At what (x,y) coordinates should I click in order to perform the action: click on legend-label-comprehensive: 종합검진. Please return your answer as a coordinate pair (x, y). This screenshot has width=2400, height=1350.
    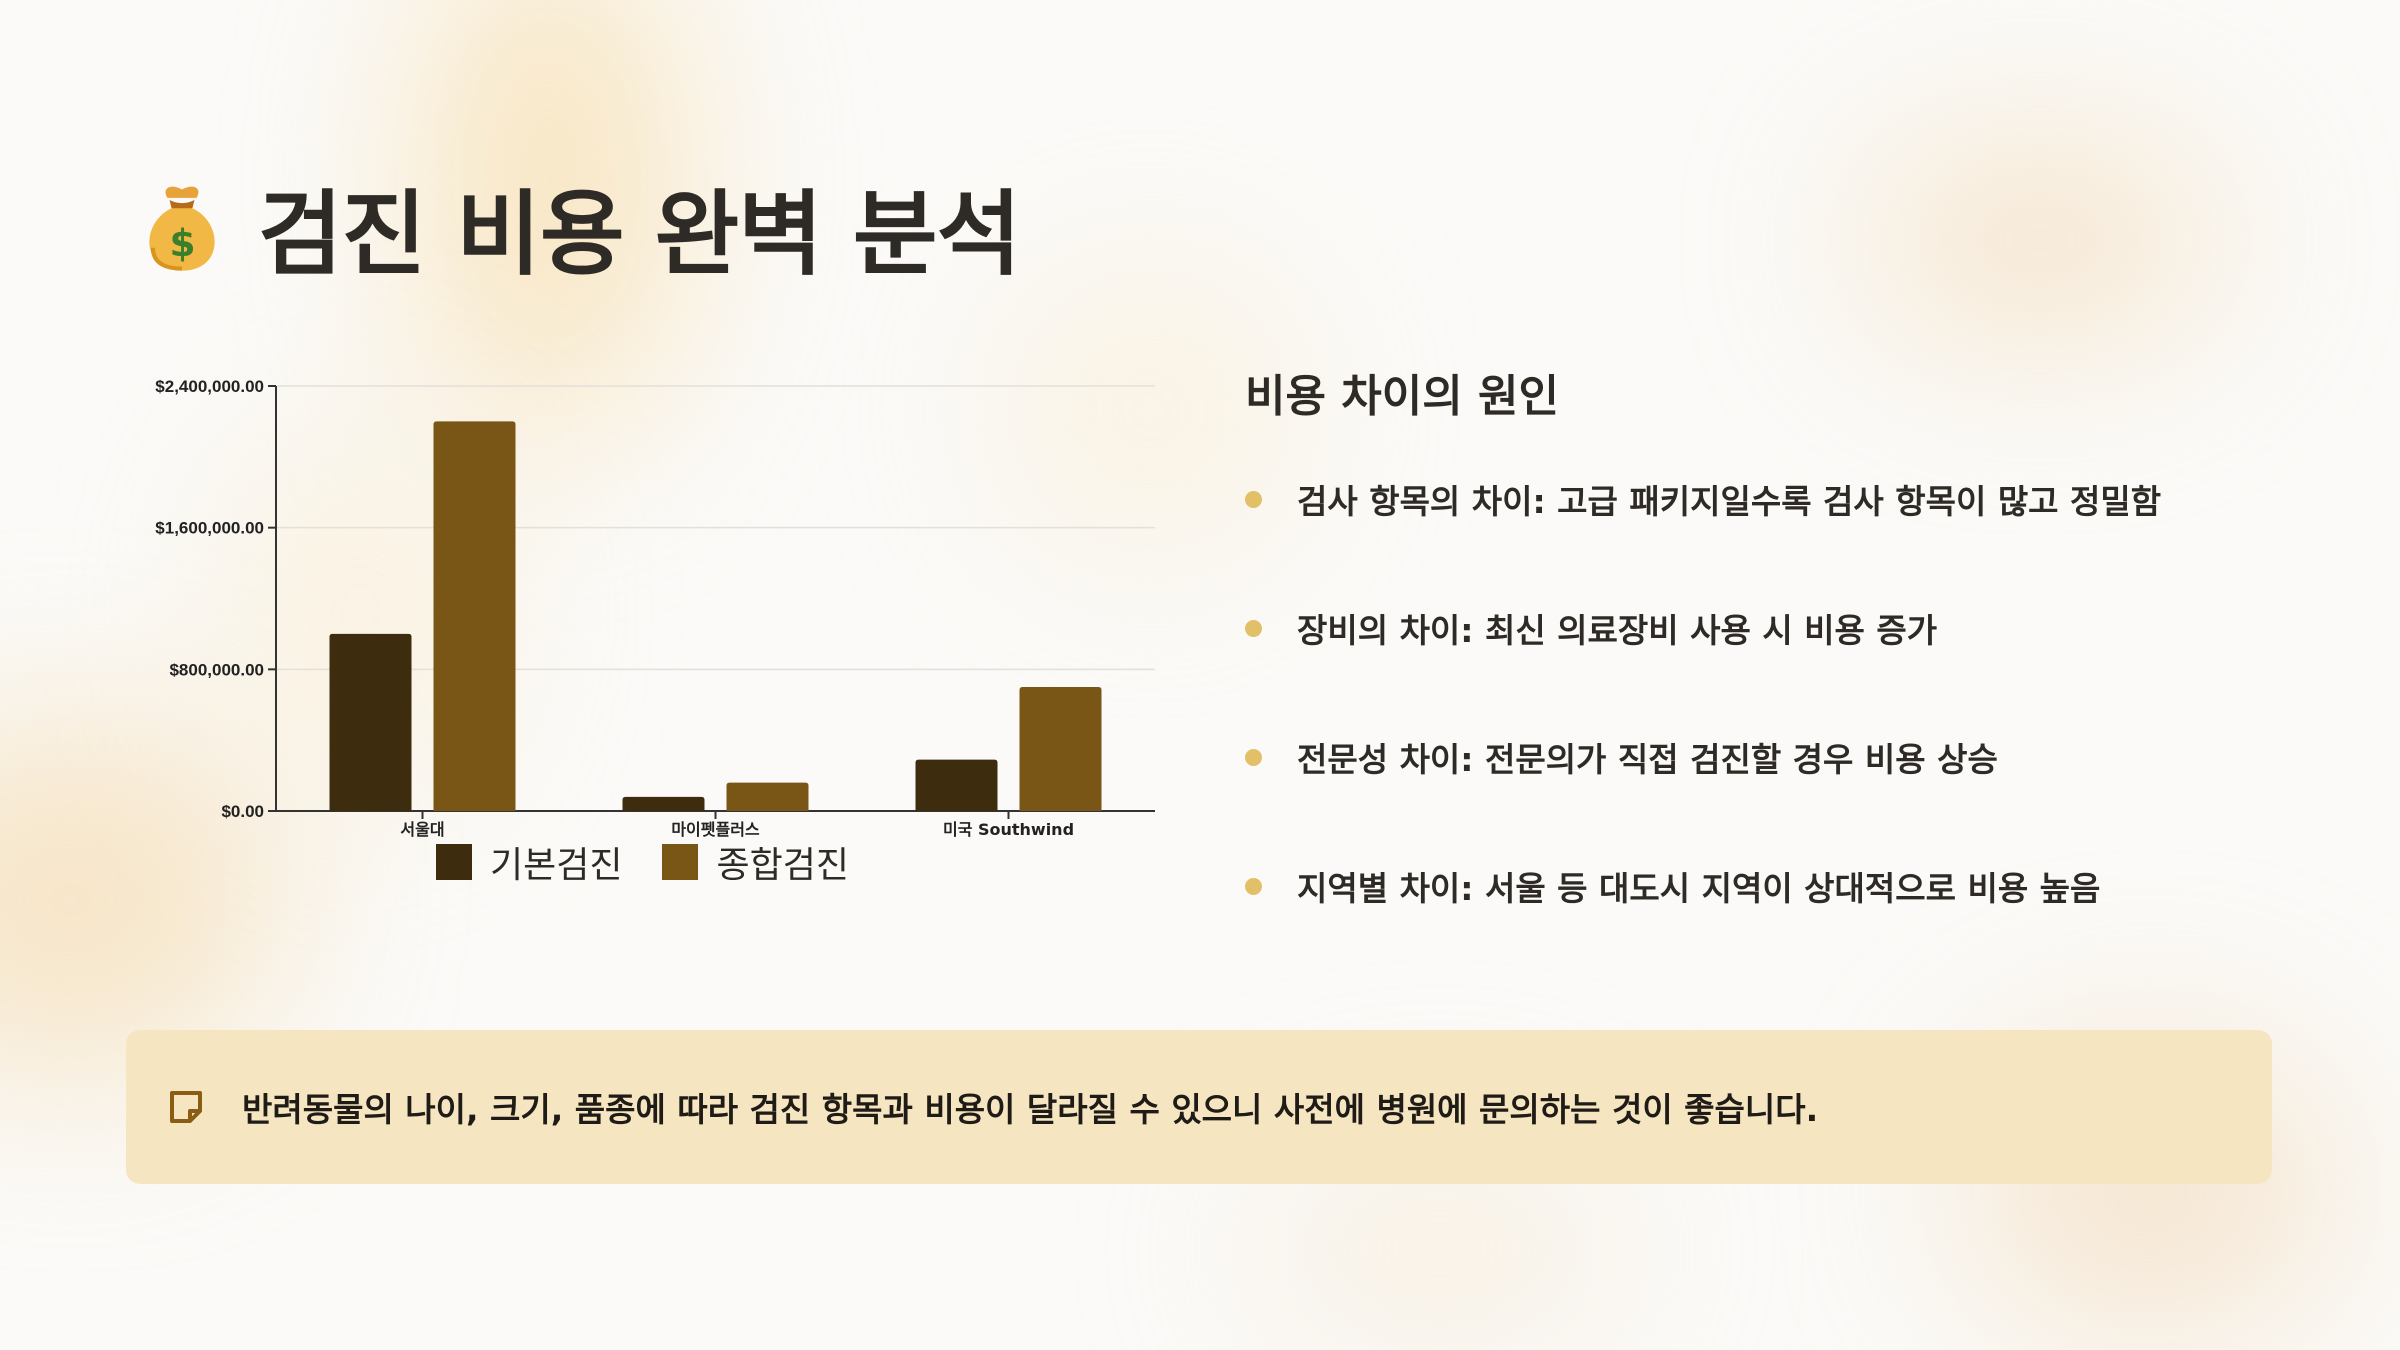
    Looking at the image, I should click on (782, 865).